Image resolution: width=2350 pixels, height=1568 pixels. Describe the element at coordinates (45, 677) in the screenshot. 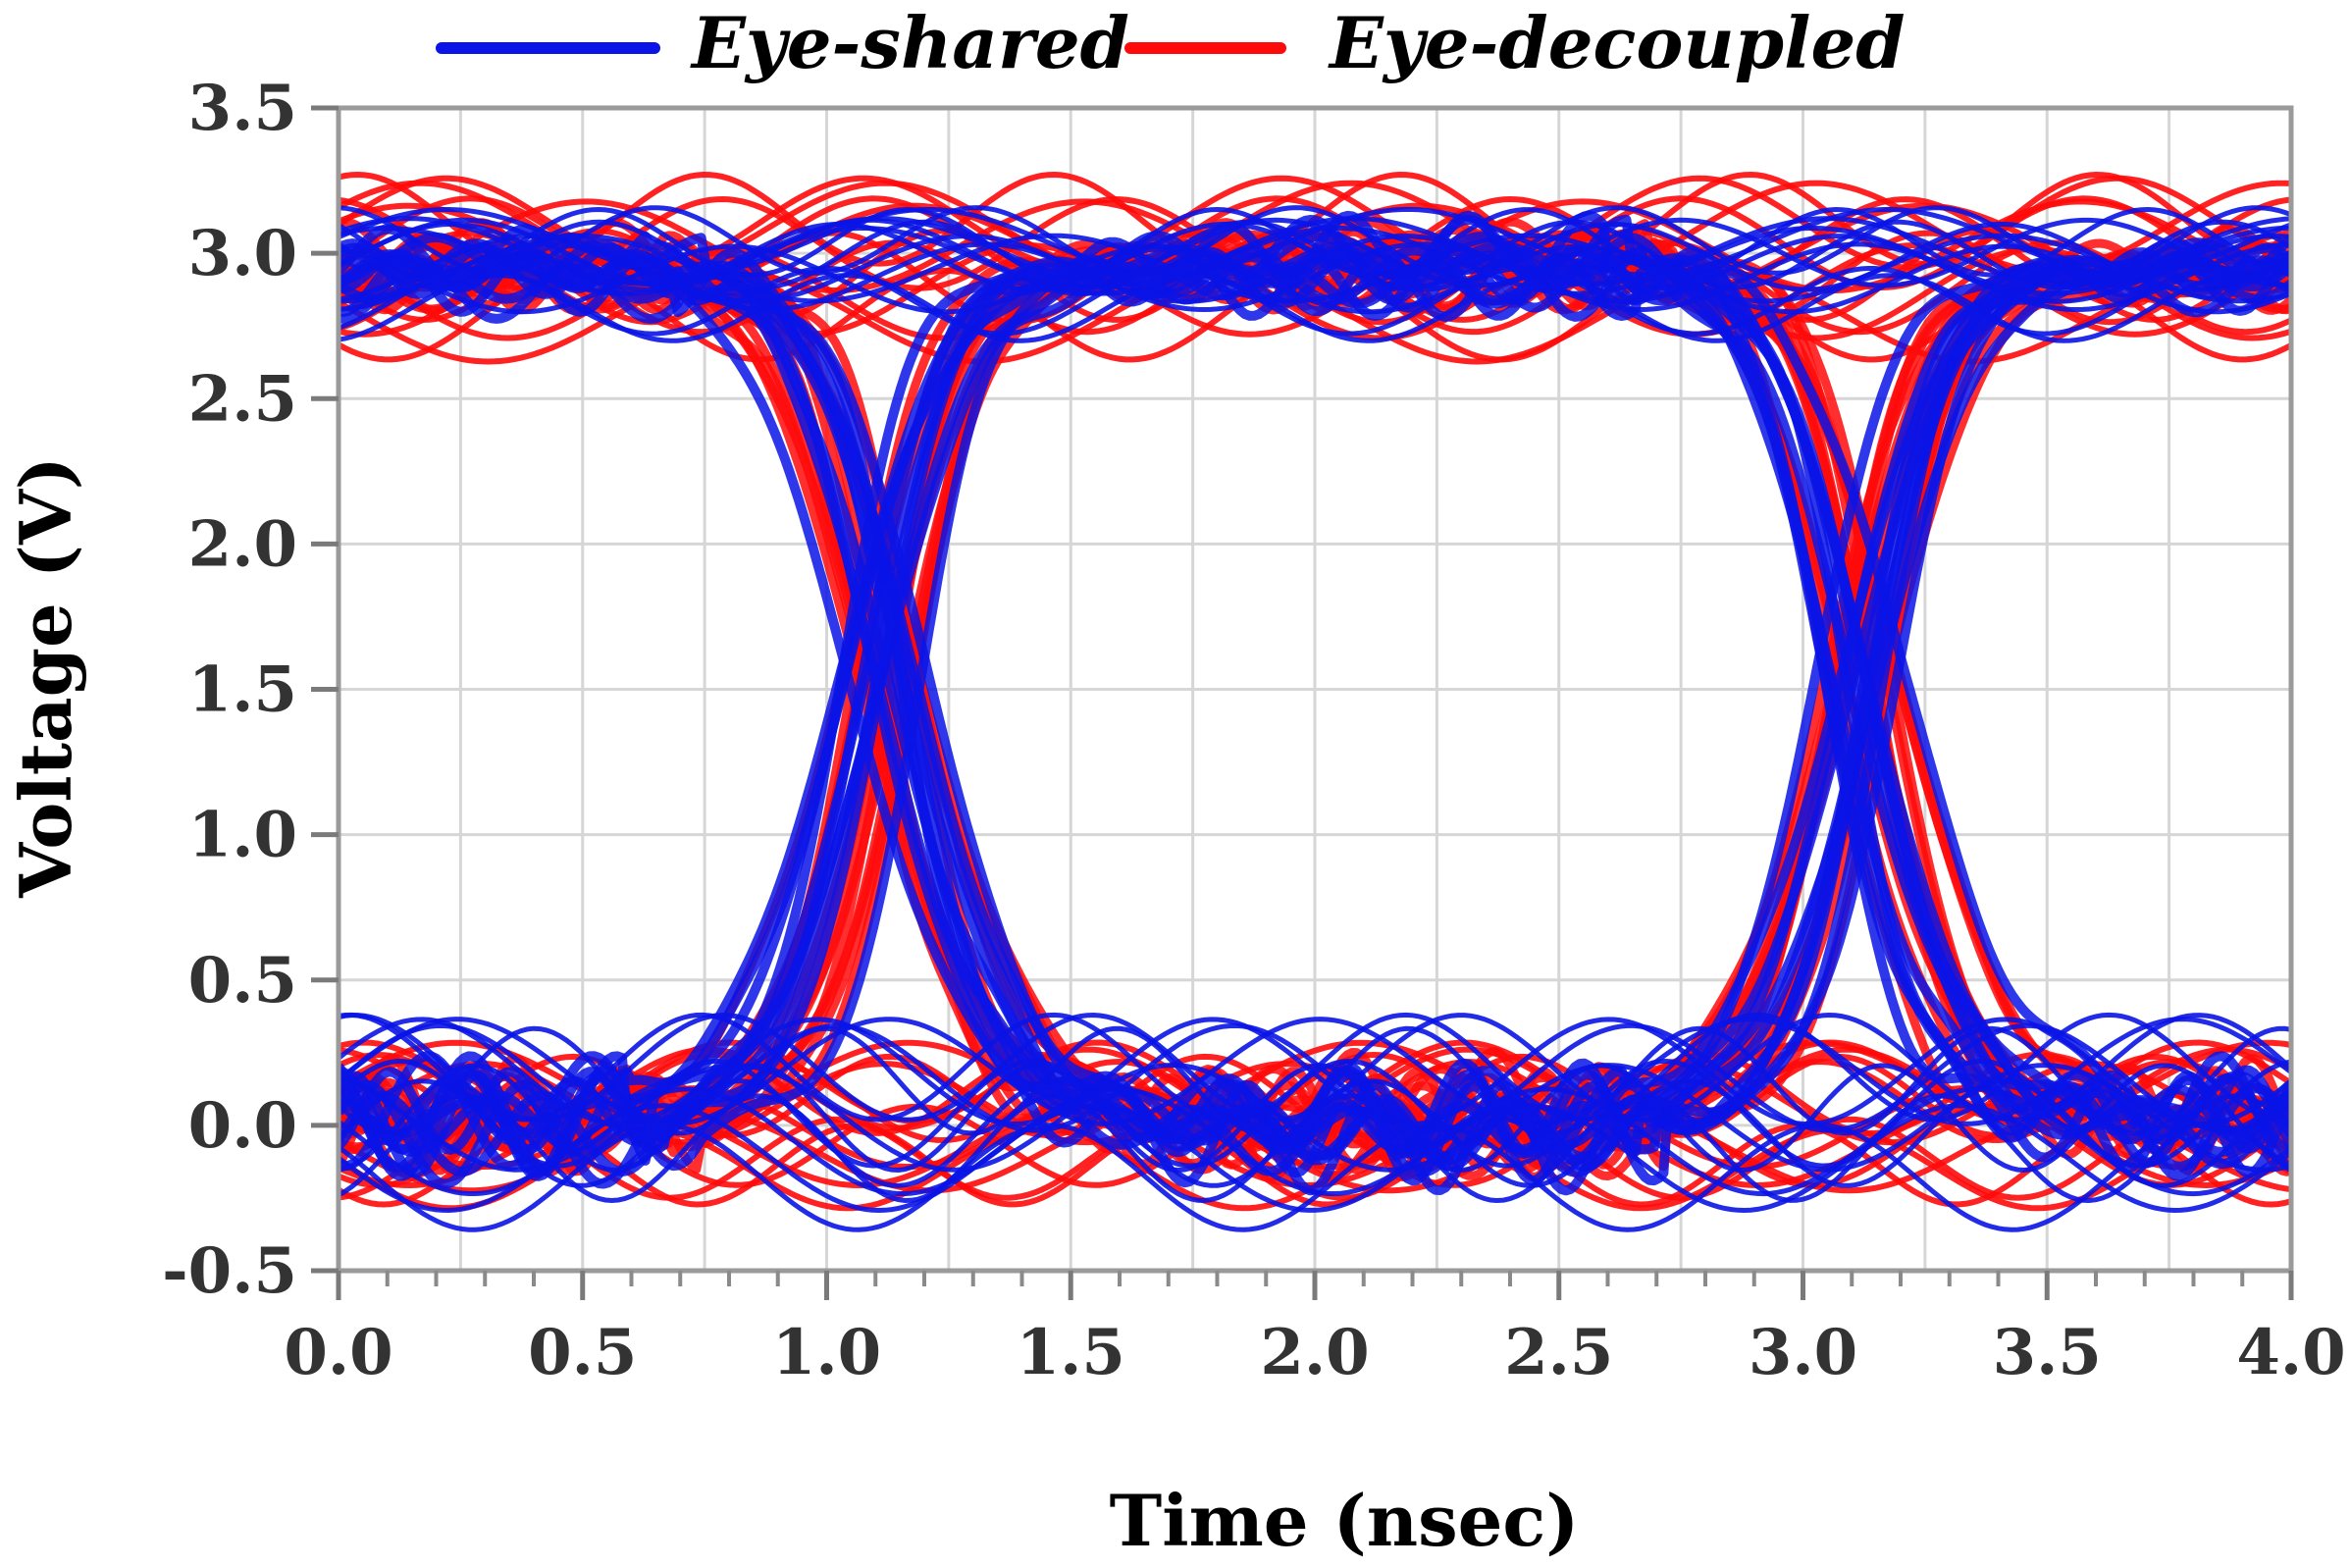

I see `y-axis-title: Voltage (V)` at that location.